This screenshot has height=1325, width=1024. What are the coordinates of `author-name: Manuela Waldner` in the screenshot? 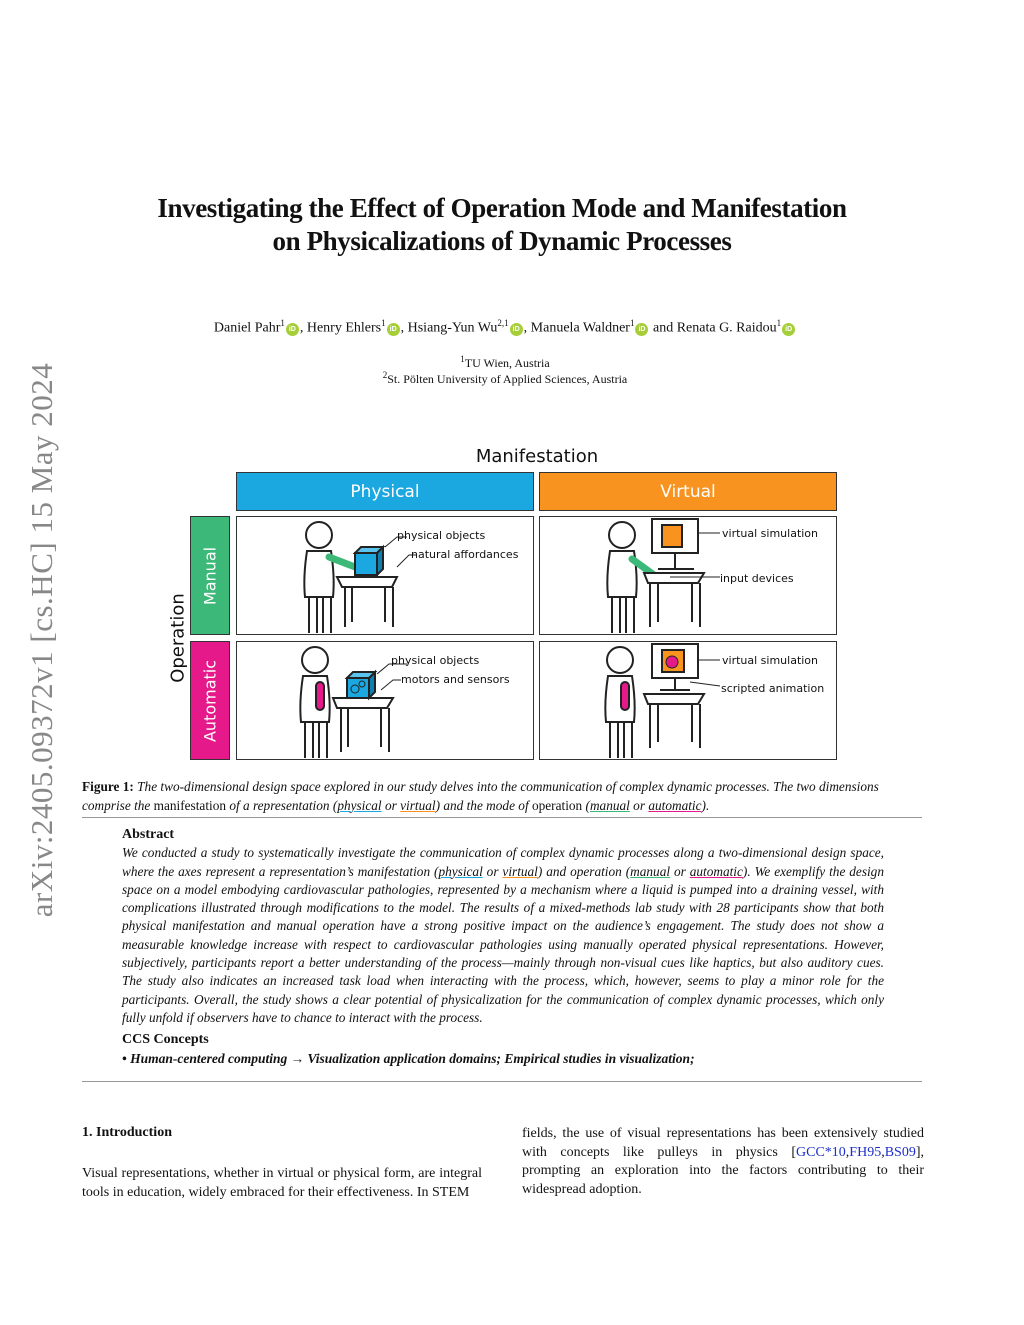 It's located at (580, 328).